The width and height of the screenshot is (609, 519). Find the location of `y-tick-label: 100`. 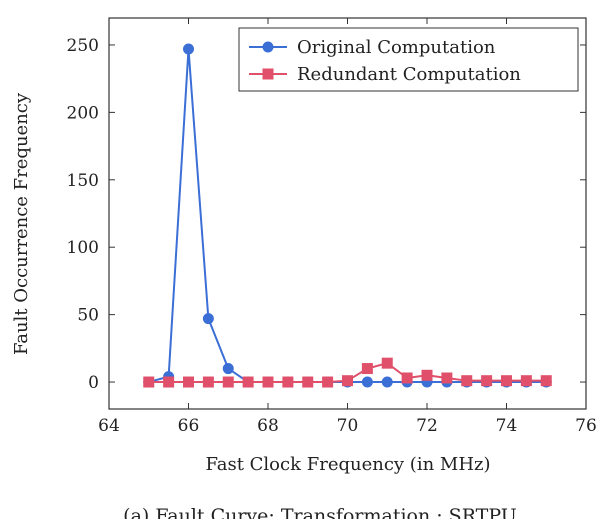

y-tick-label: 100 is located at coordinates (83, 248).